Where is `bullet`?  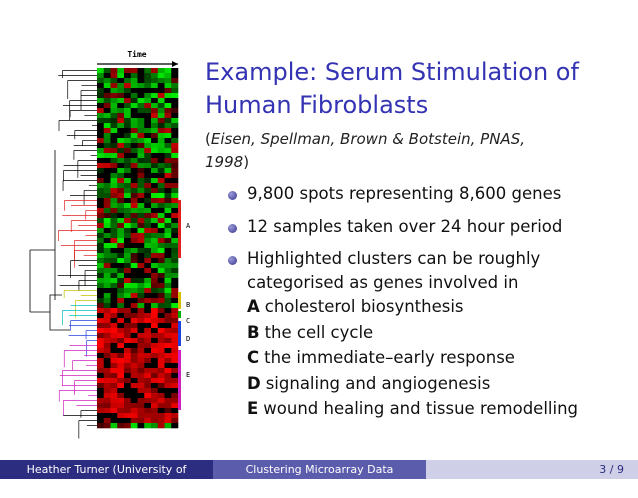
bullet is located at coordinates (232, 260).